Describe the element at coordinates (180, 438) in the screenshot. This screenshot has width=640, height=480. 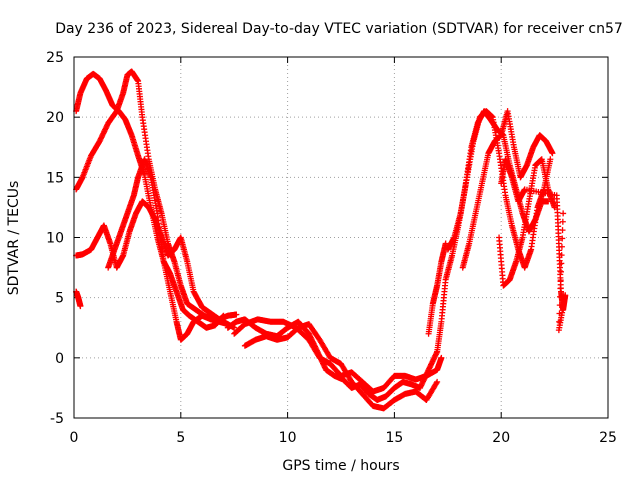
I see `x-tick-label: 5` at that location.